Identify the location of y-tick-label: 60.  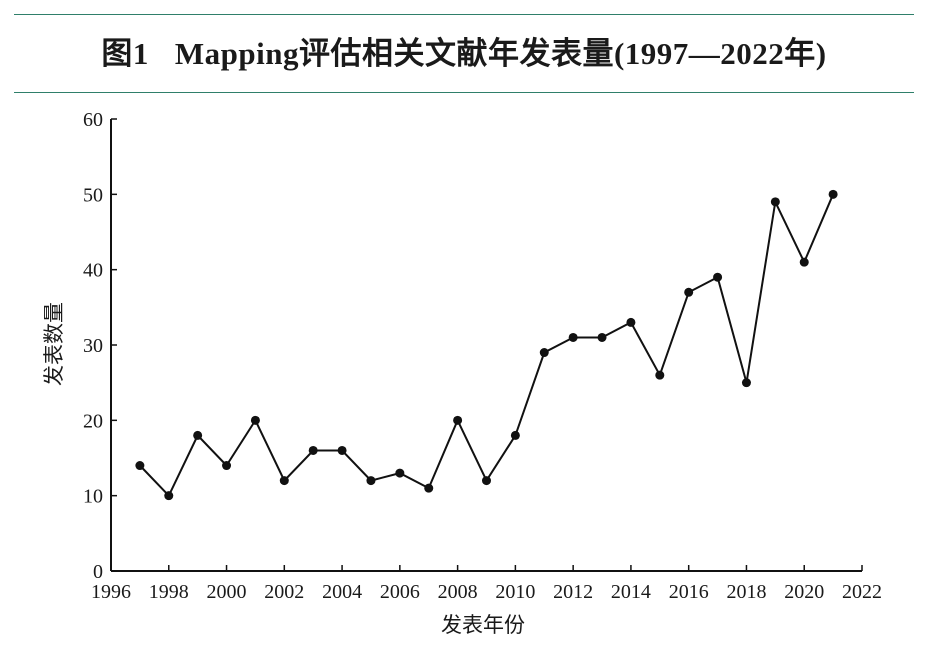
(93, 120).